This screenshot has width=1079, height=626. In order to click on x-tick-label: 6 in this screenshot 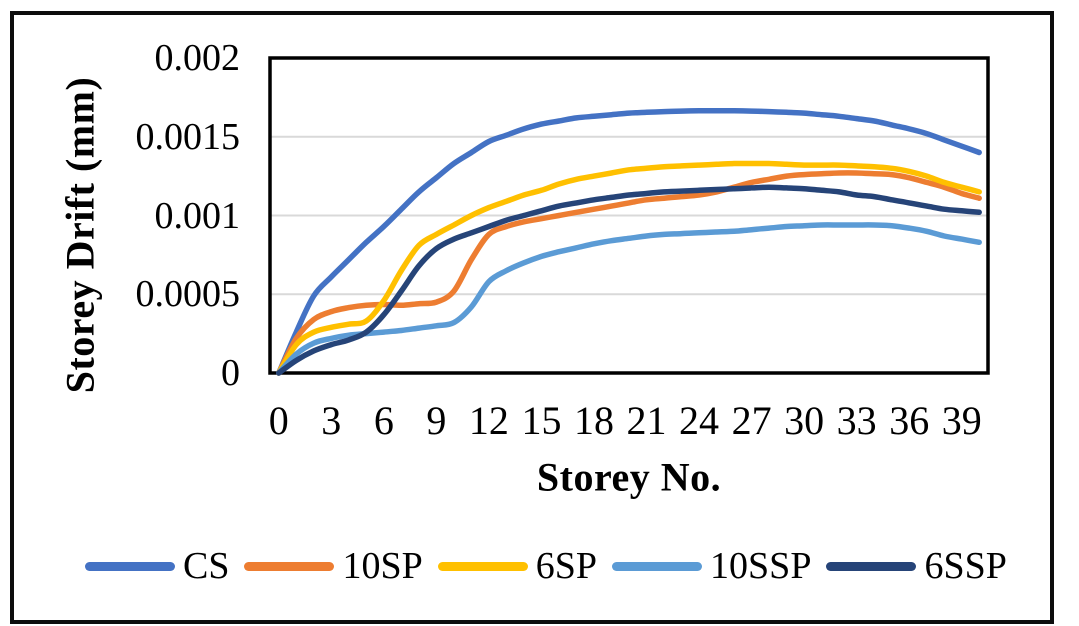, I will do `click(383, 420)`.